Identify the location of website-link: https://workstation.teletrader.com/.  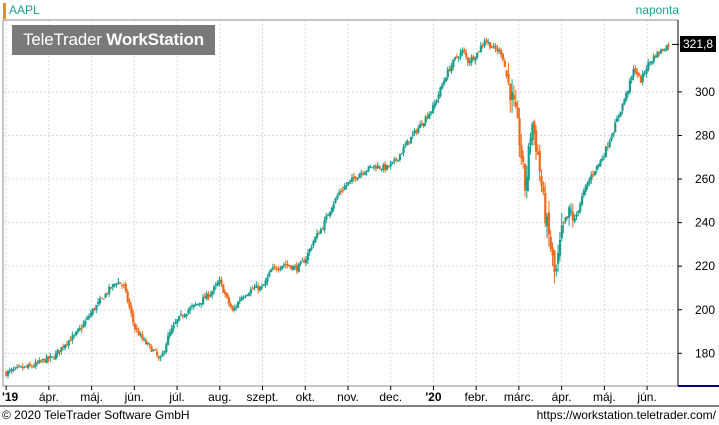
(626, 415).